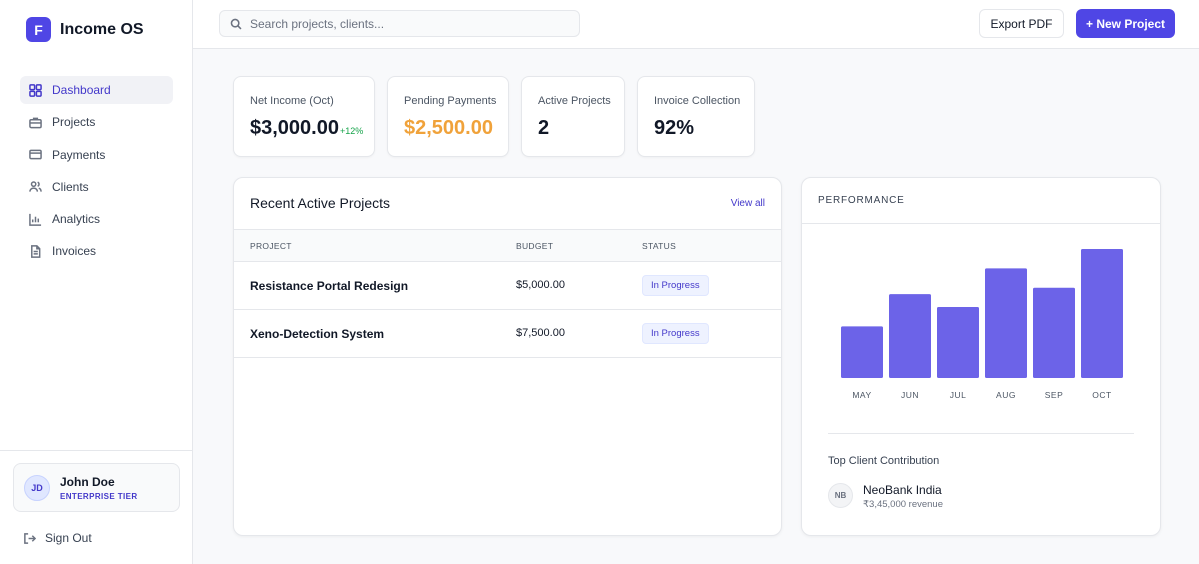 This screenshot has height=564, width=1199. I want to click on sign-out-label: Sign Out, so click(68, 538).